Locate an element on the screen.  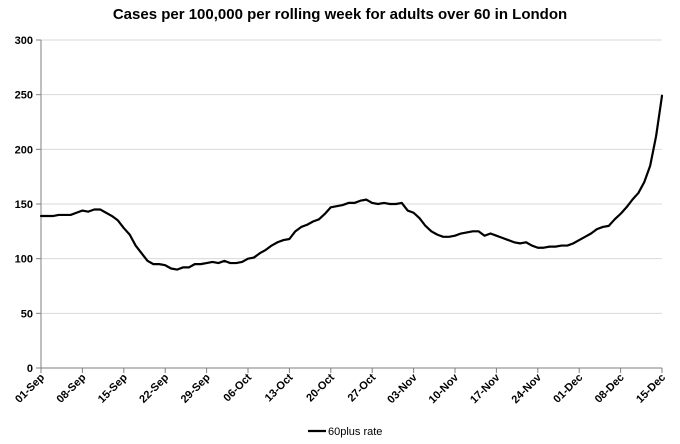
x-tick-label-10-Nov: 10-Nov is located at coordinates (444, 388).